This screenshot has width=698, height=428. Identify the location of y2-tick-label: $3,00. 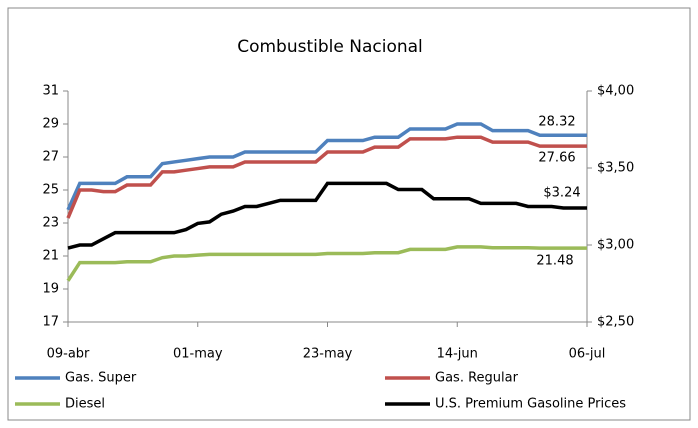
(615, 245).